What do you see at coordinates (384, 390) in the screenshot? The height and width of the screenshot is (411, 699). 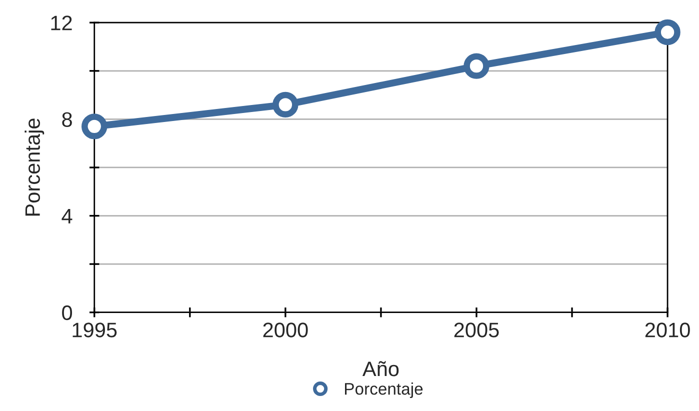 I see `legend-label: Porcentaje` at bounding box center [384, 390].